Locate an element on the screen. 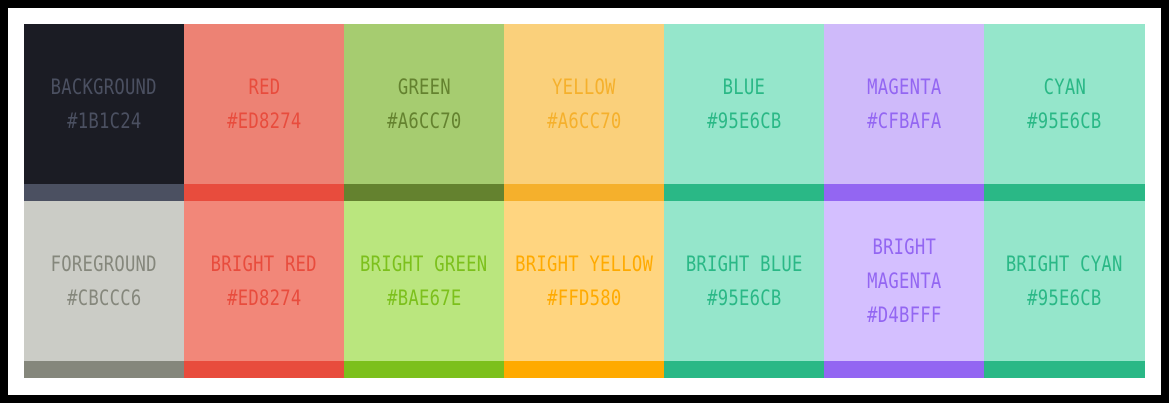 This screenshot has height=403, width=1169. color-swatch: BACKGROUND #1B1C24 is located at coordinates (104, 112).